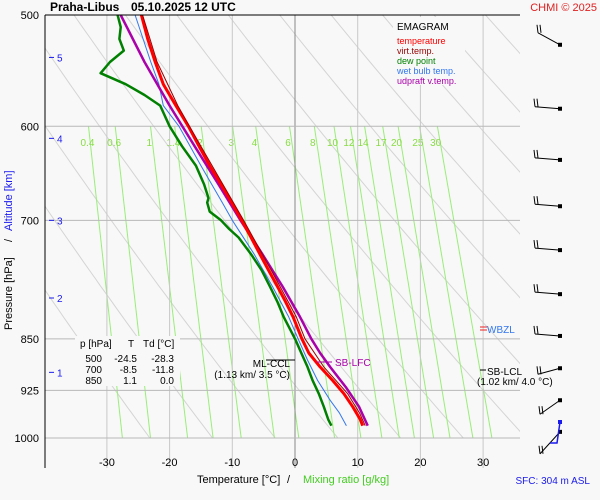 The width and height of the screenshot is (600, 500). Describe the element at coordinates (547, 239) in the screenshot. I see `wind-barbs` at that location.